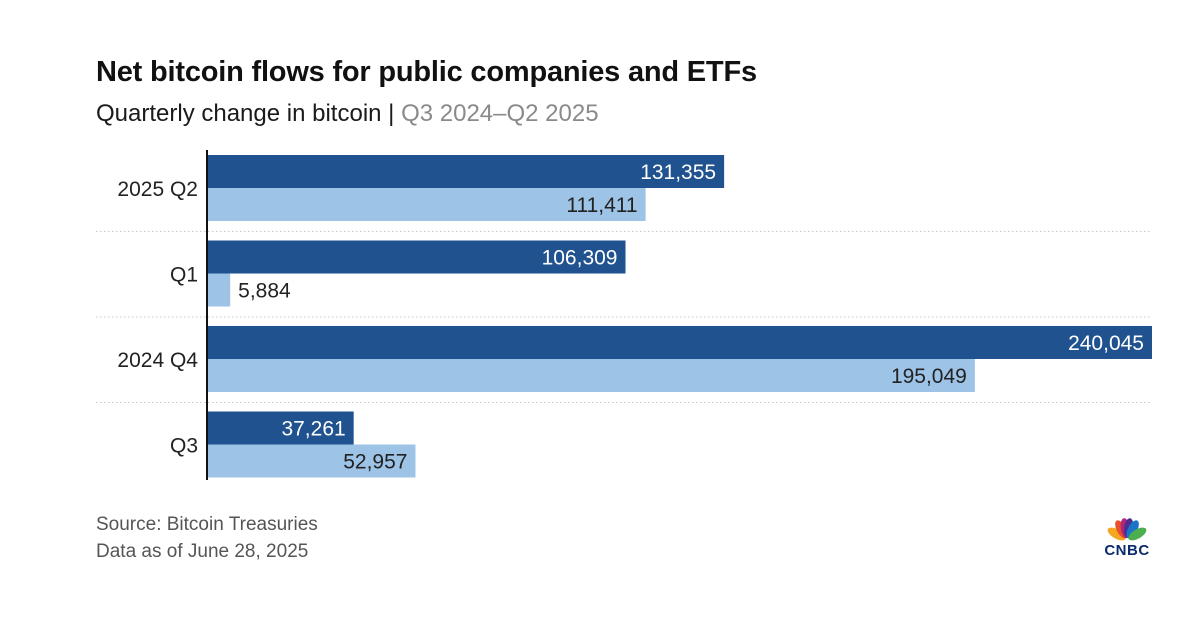  What do you see at coordinates (264, 291) in the screenshot?
I see `data-label: 5,884` at bounding box center [264, 291].